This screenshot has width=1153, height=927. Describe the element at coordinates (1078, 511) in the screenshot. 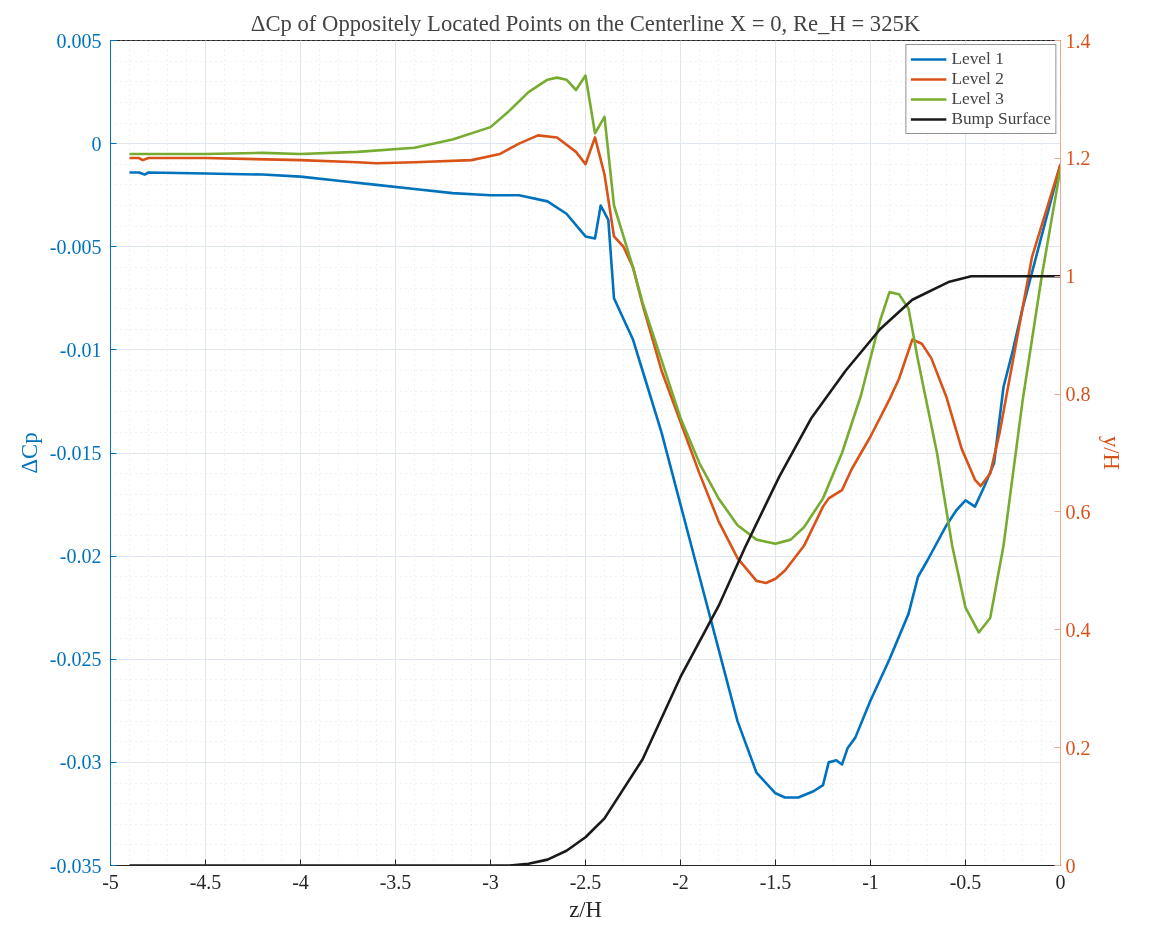

I see `y2-tick-label: 0.6` at that location.